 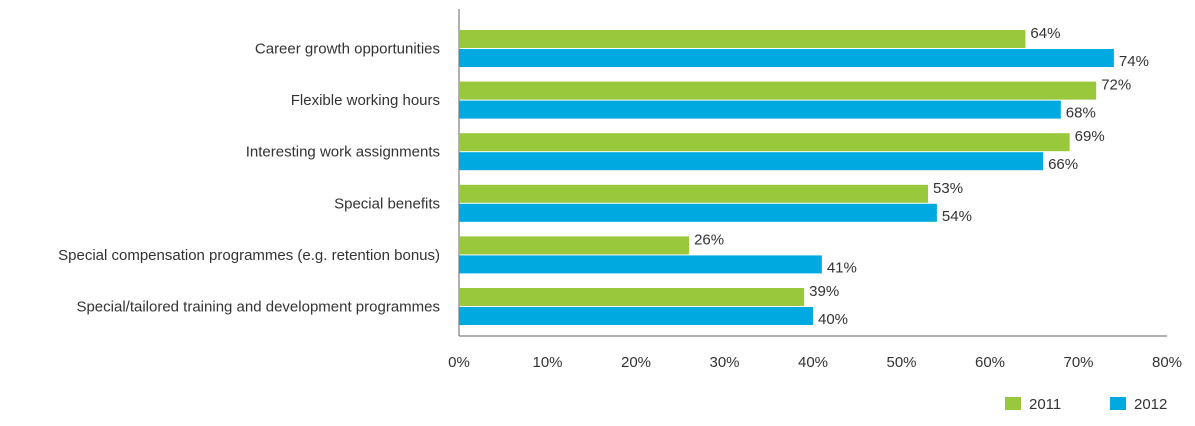 I want to click on x-tick-label-0: 0%, so click(x=459, y=362).